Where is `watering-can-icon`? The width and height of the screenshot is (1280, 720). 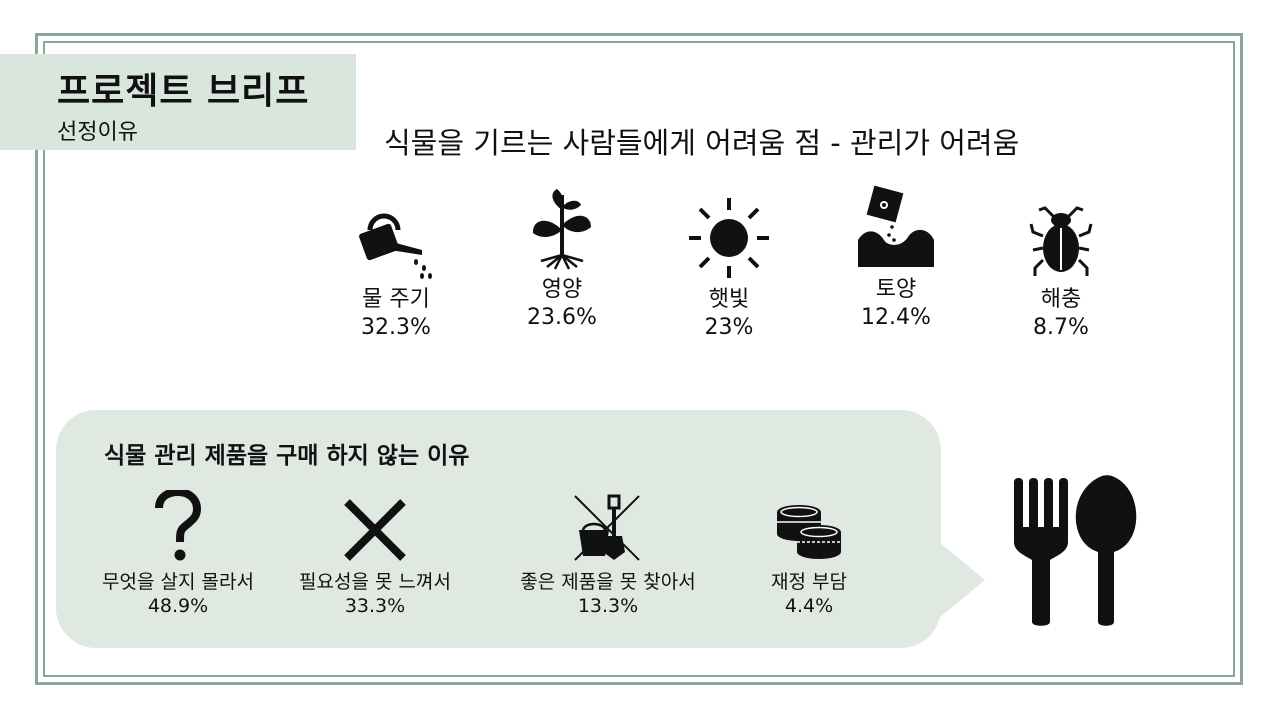
watering-can-icon is located at coordinates (396, 232).